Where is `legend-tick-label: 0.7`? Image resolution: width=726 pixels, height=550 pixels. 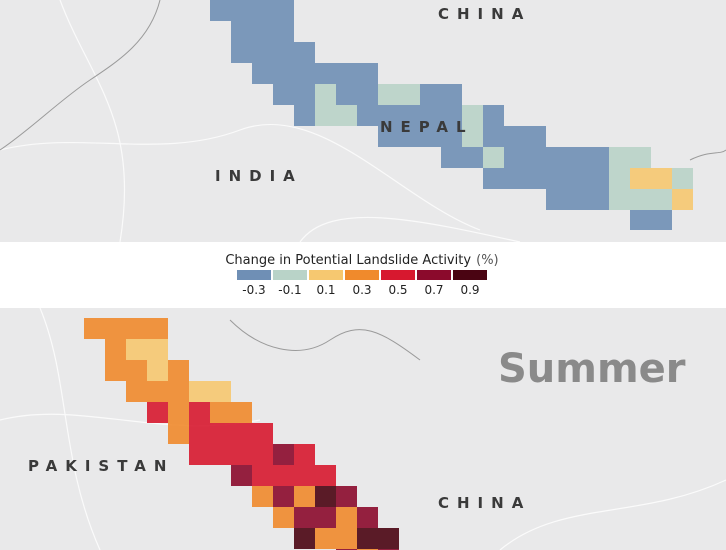 legend-tick-label: 0.7 is located at coordinates (433, 290).